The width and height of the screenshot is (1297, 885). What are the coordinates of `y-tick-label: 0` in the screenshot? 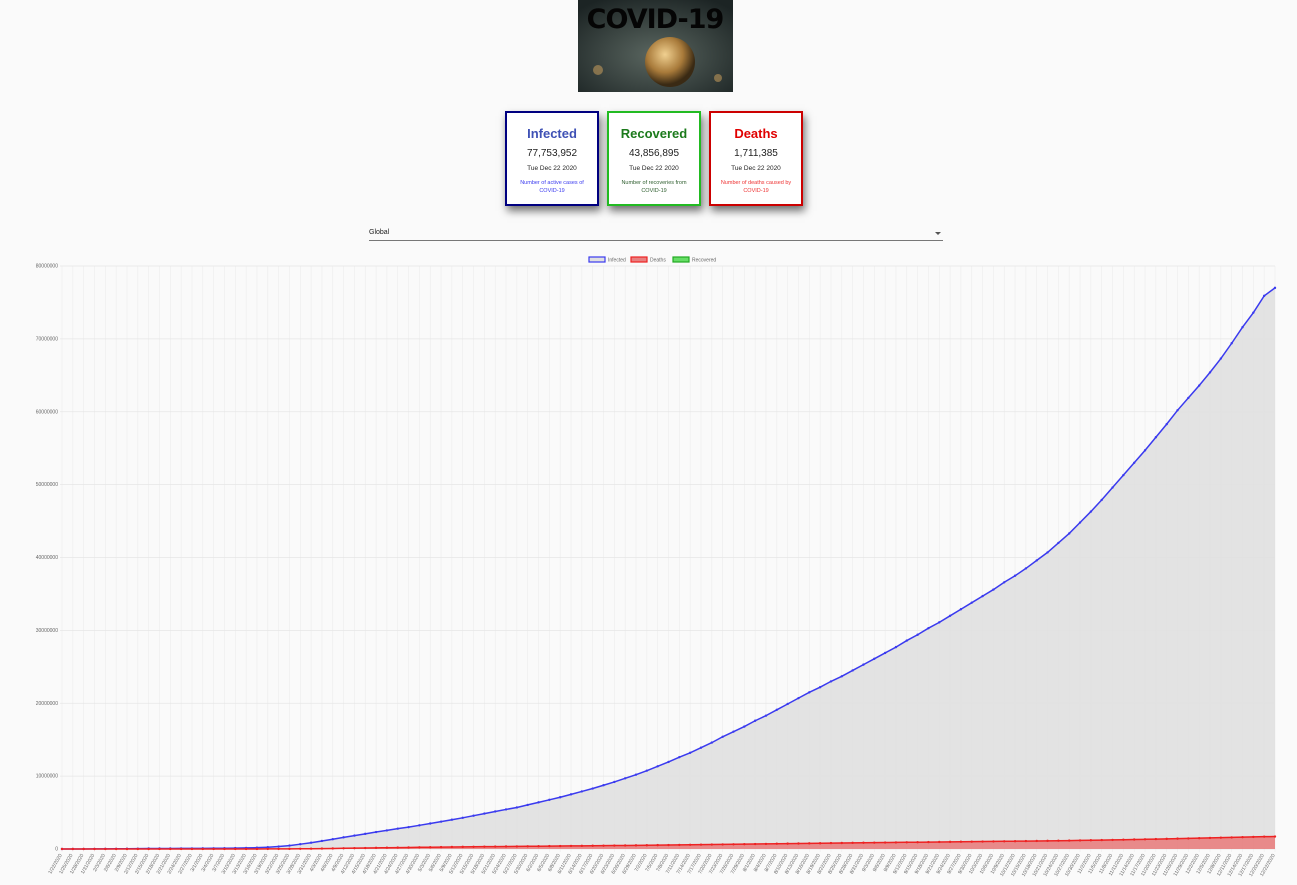 It's located at (56, 850).